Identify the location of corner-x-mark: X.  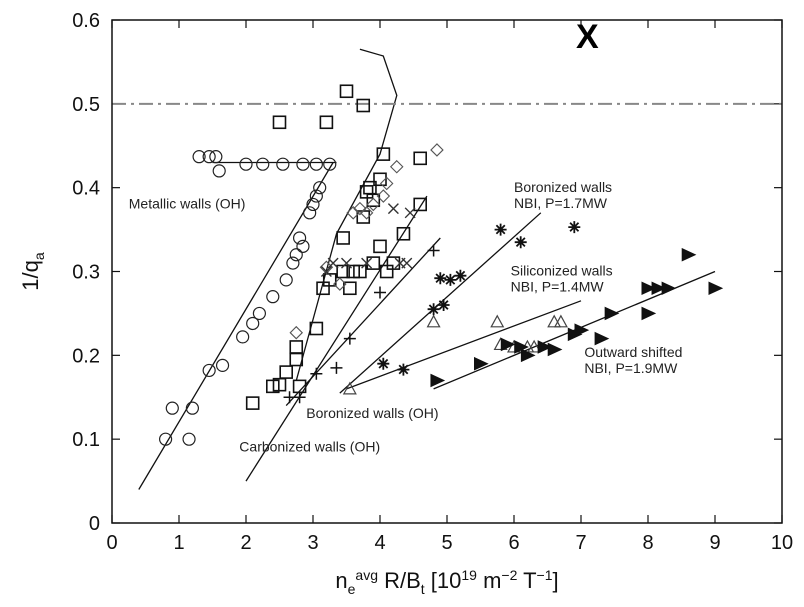
(587, 37).